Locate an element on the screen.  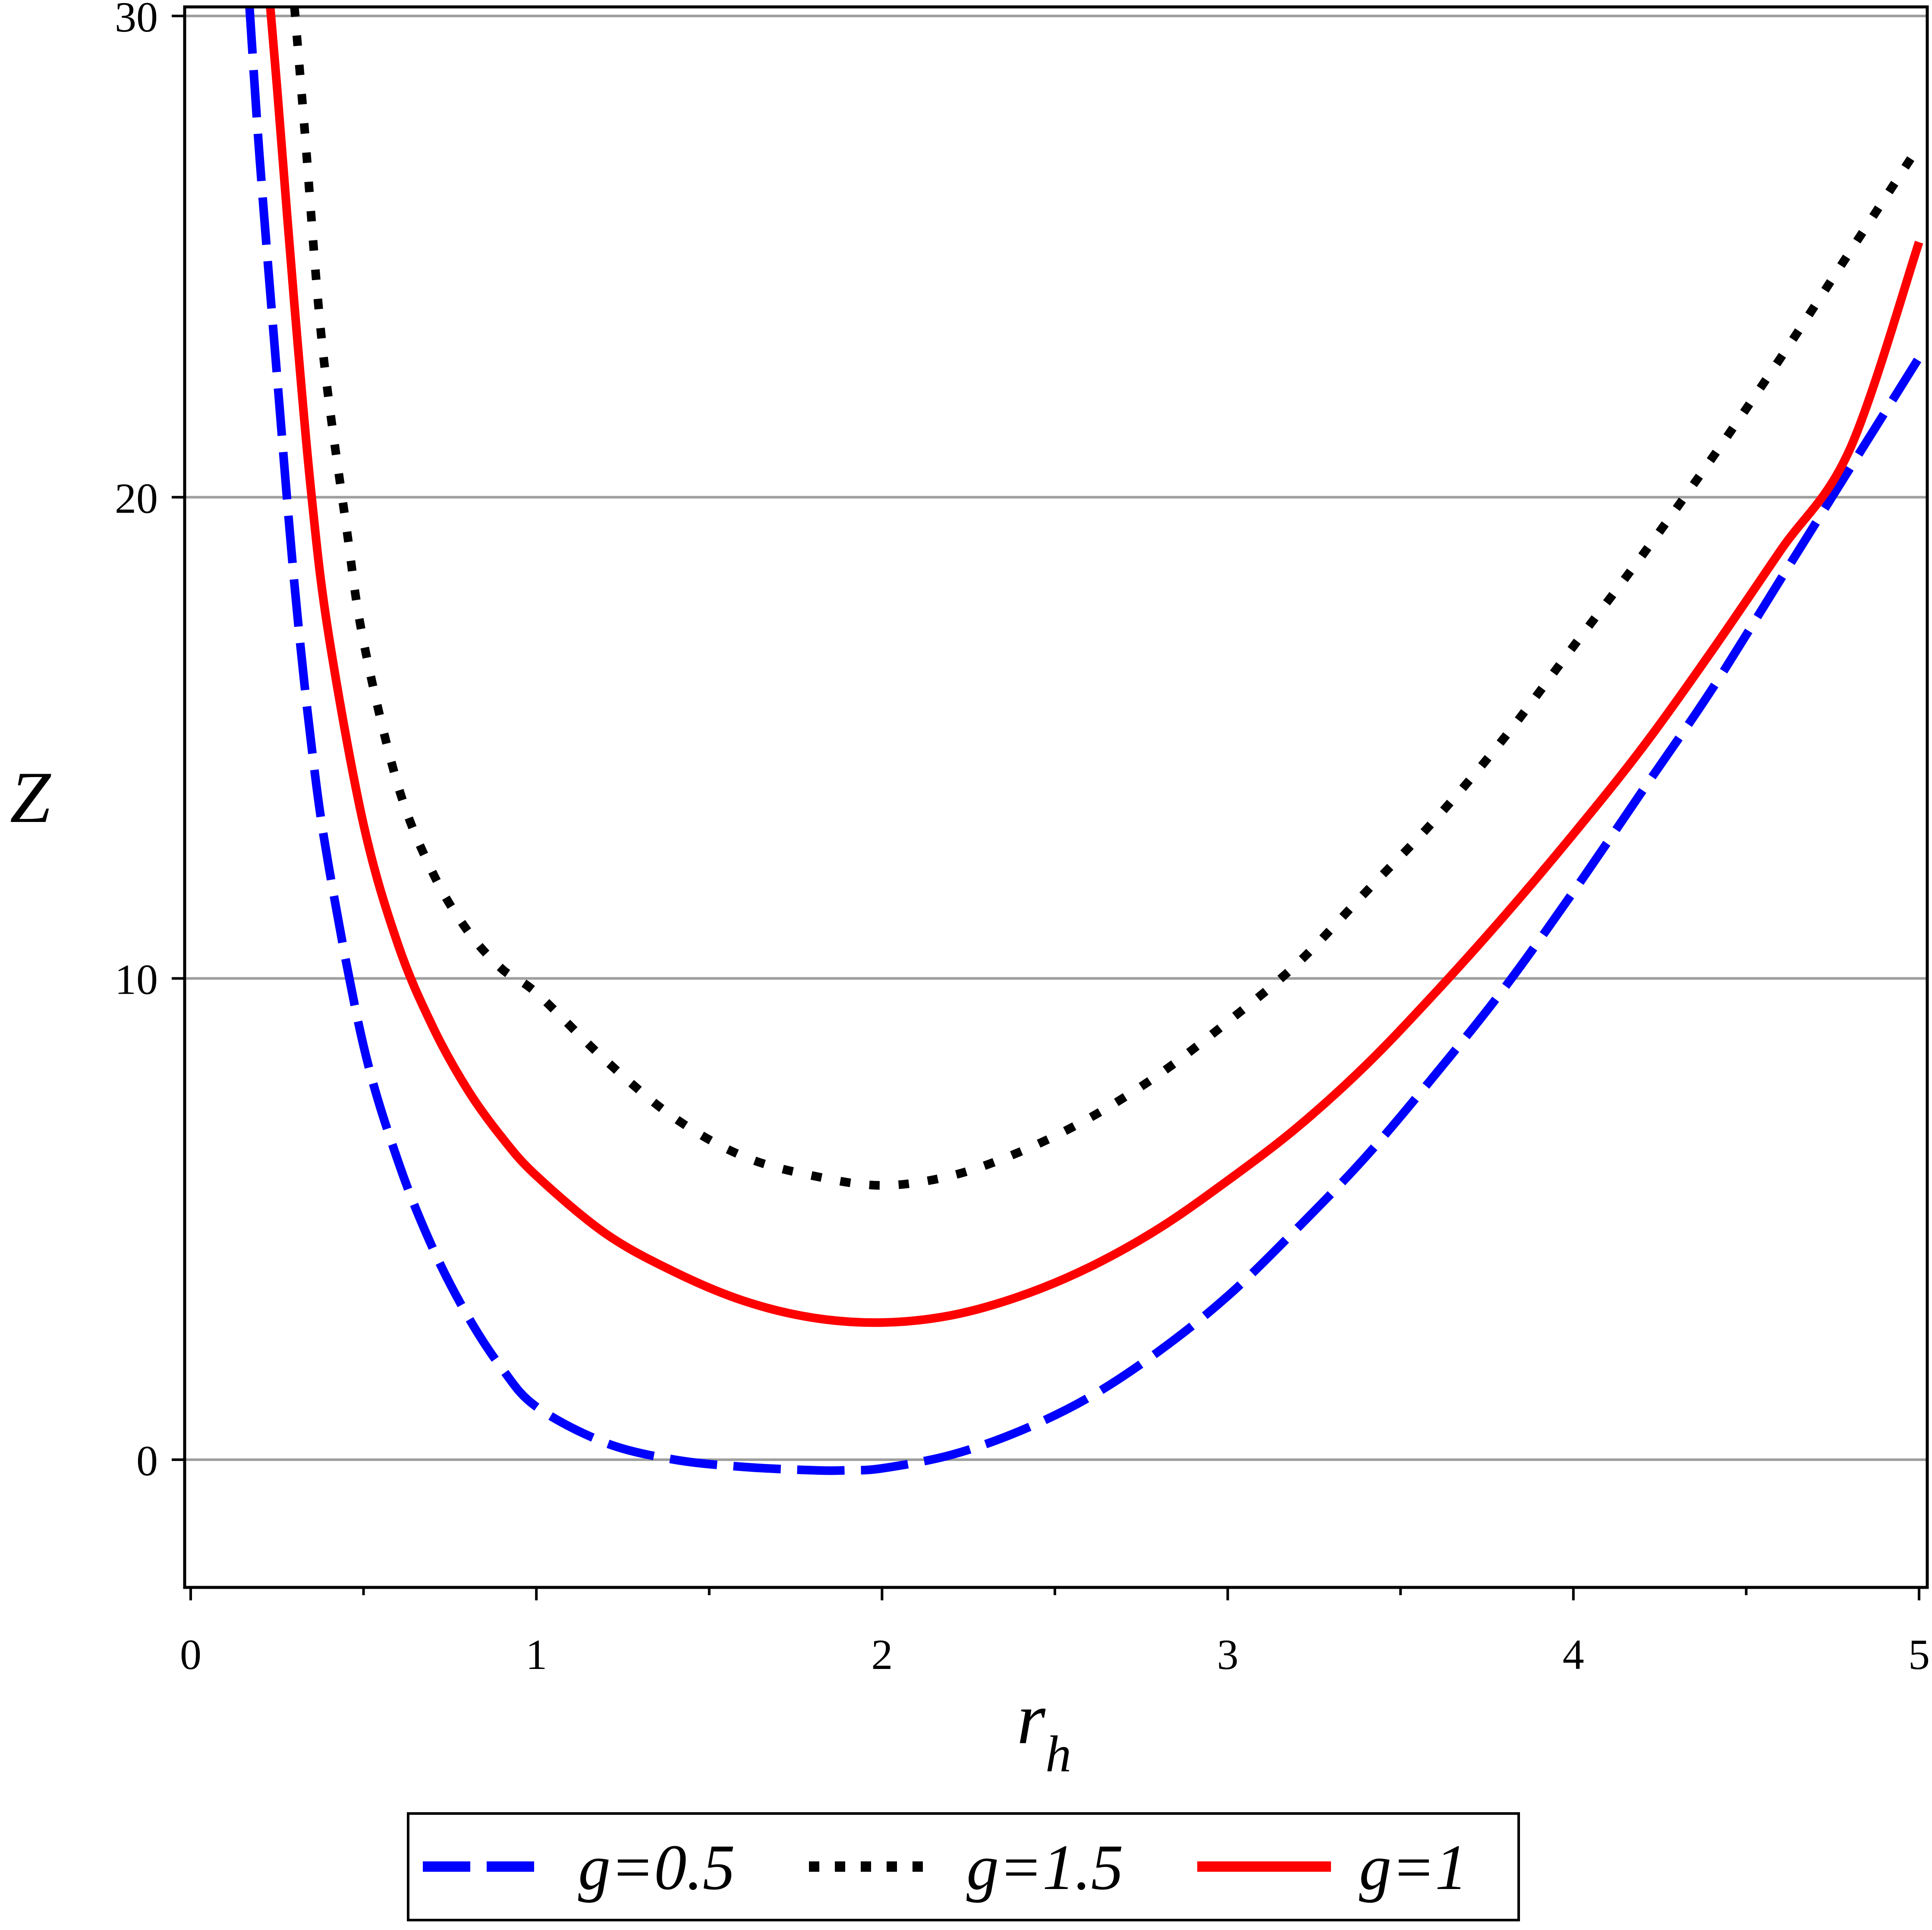
x-axis-title-subscript: h is located at coordinates (1058, 1753).